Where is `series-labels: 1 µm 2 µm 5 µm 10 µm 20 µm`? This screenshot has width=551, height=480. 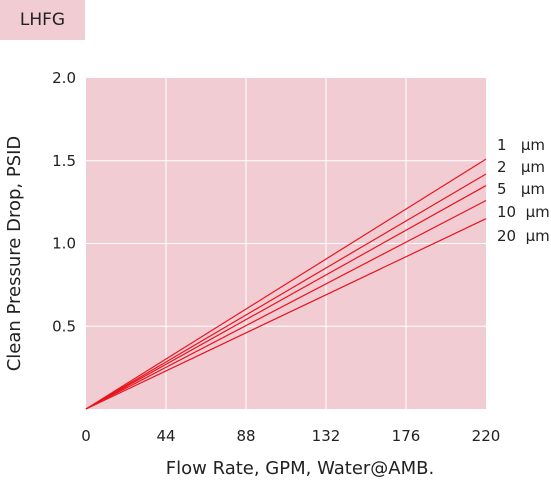
series-labels: 1 µm 2 µm 5 µm 10 µm 20 µm is located at coordinates (523, 190).